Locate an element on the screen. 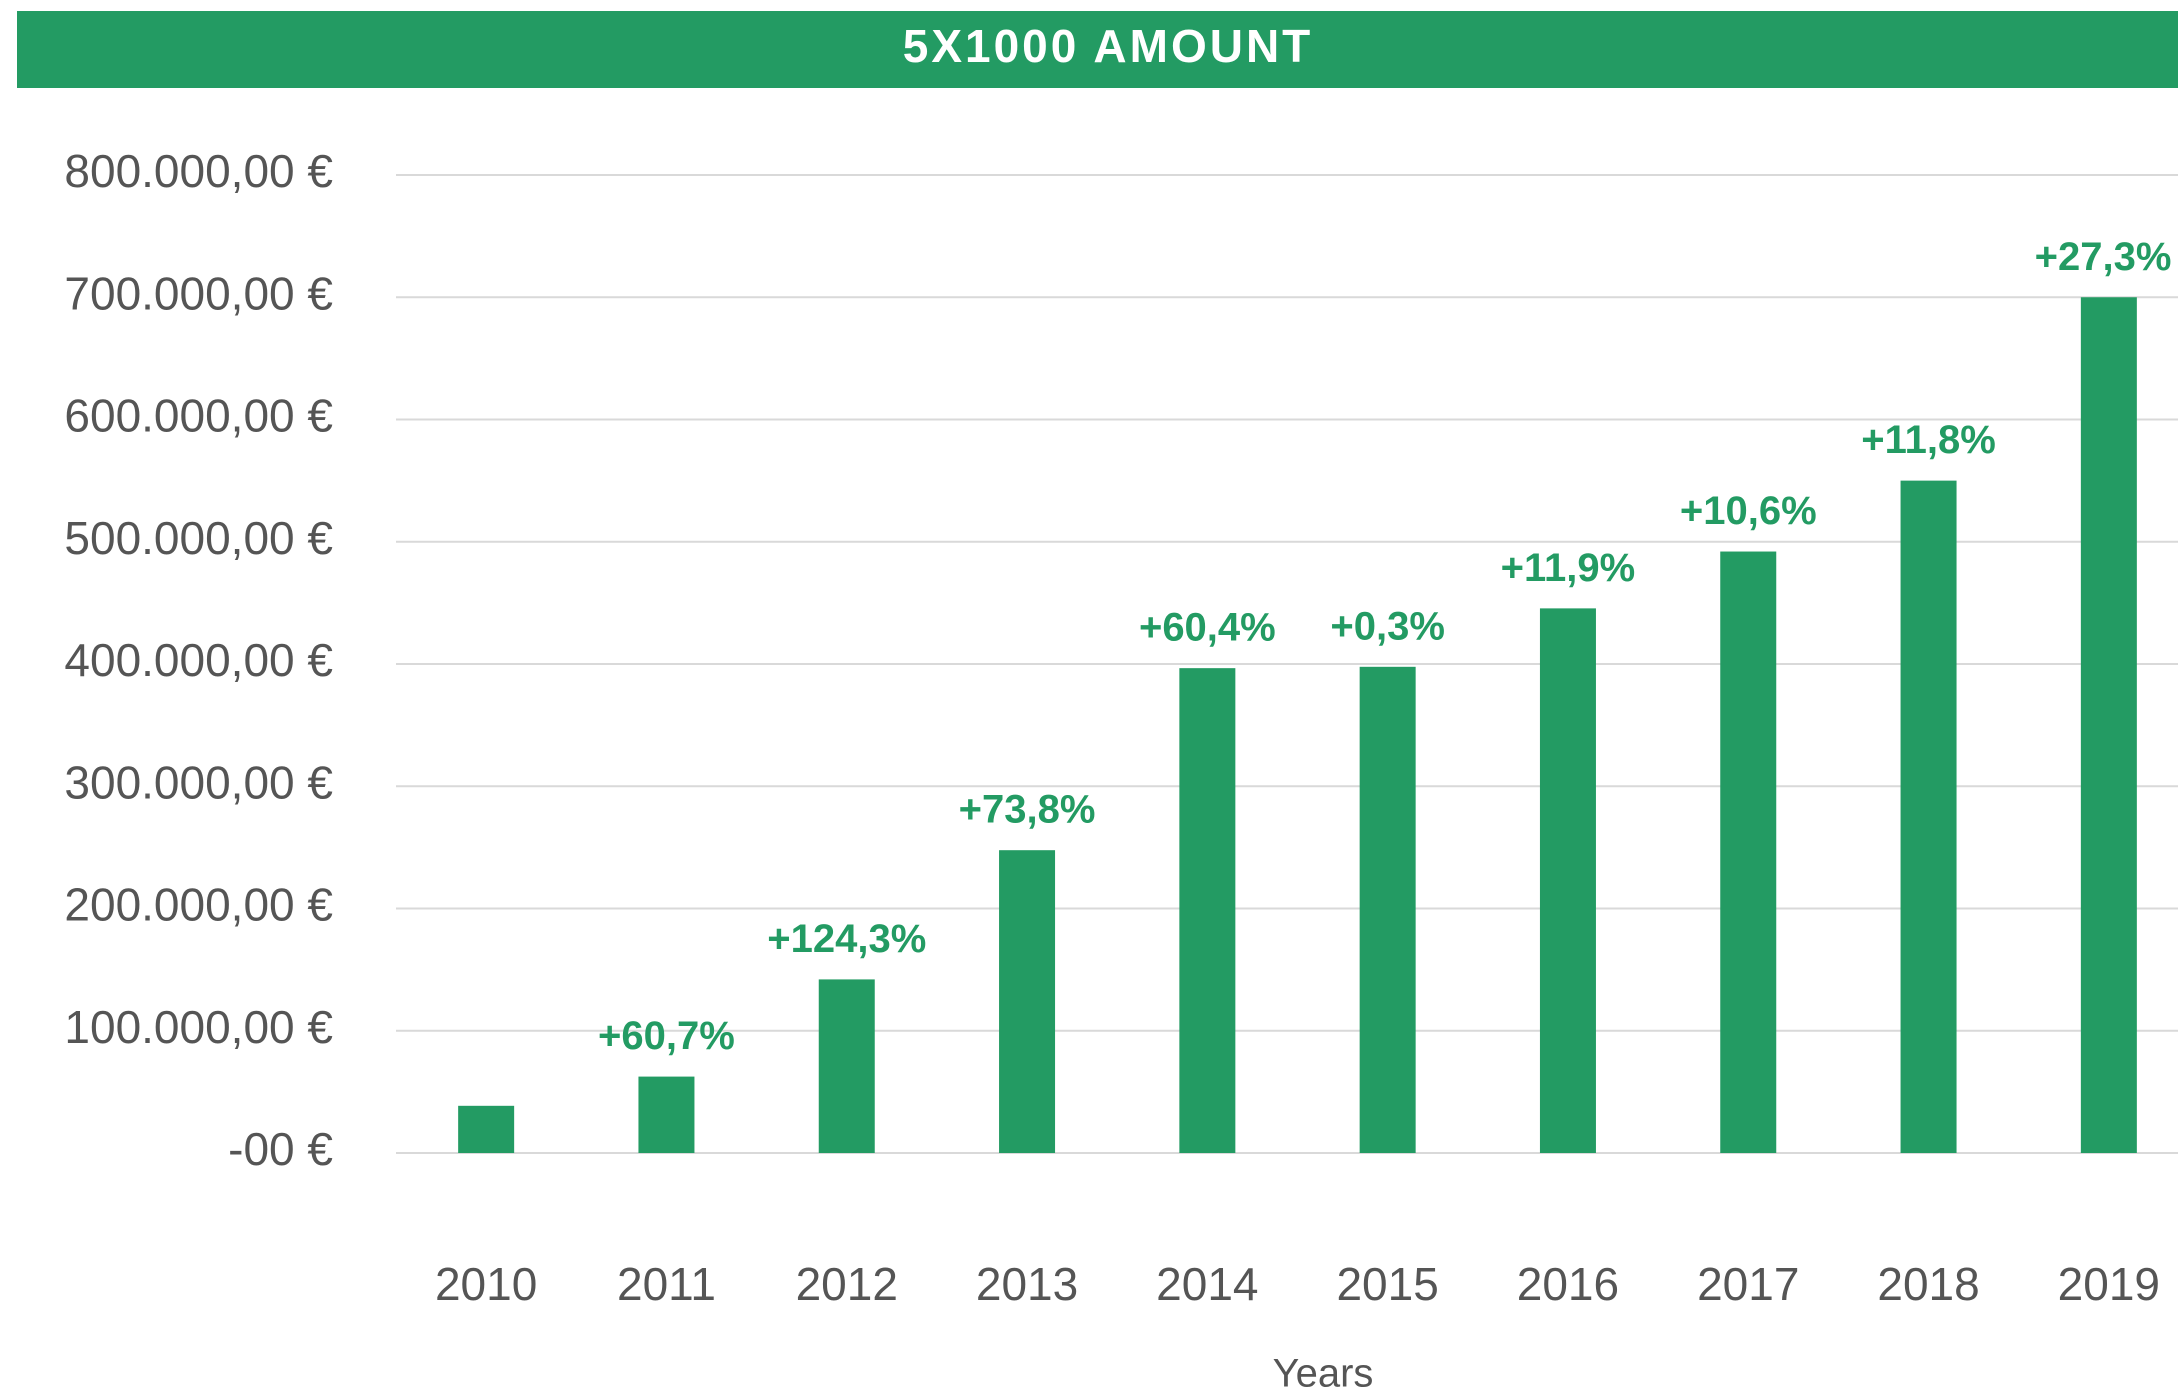 The image size is (2178, 1399). title-banner is located at coordinates (1097, 49).